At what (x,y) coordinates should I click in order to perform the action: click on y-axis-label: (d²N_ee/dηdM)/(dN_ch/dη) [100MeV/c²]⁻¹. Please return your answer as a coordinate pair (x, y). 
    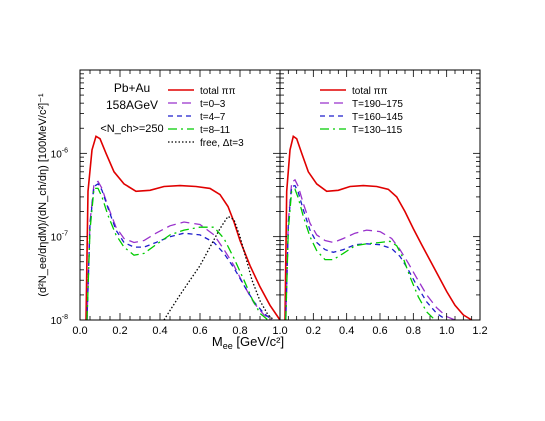
    Looking at the image, I should click on (43, 195).